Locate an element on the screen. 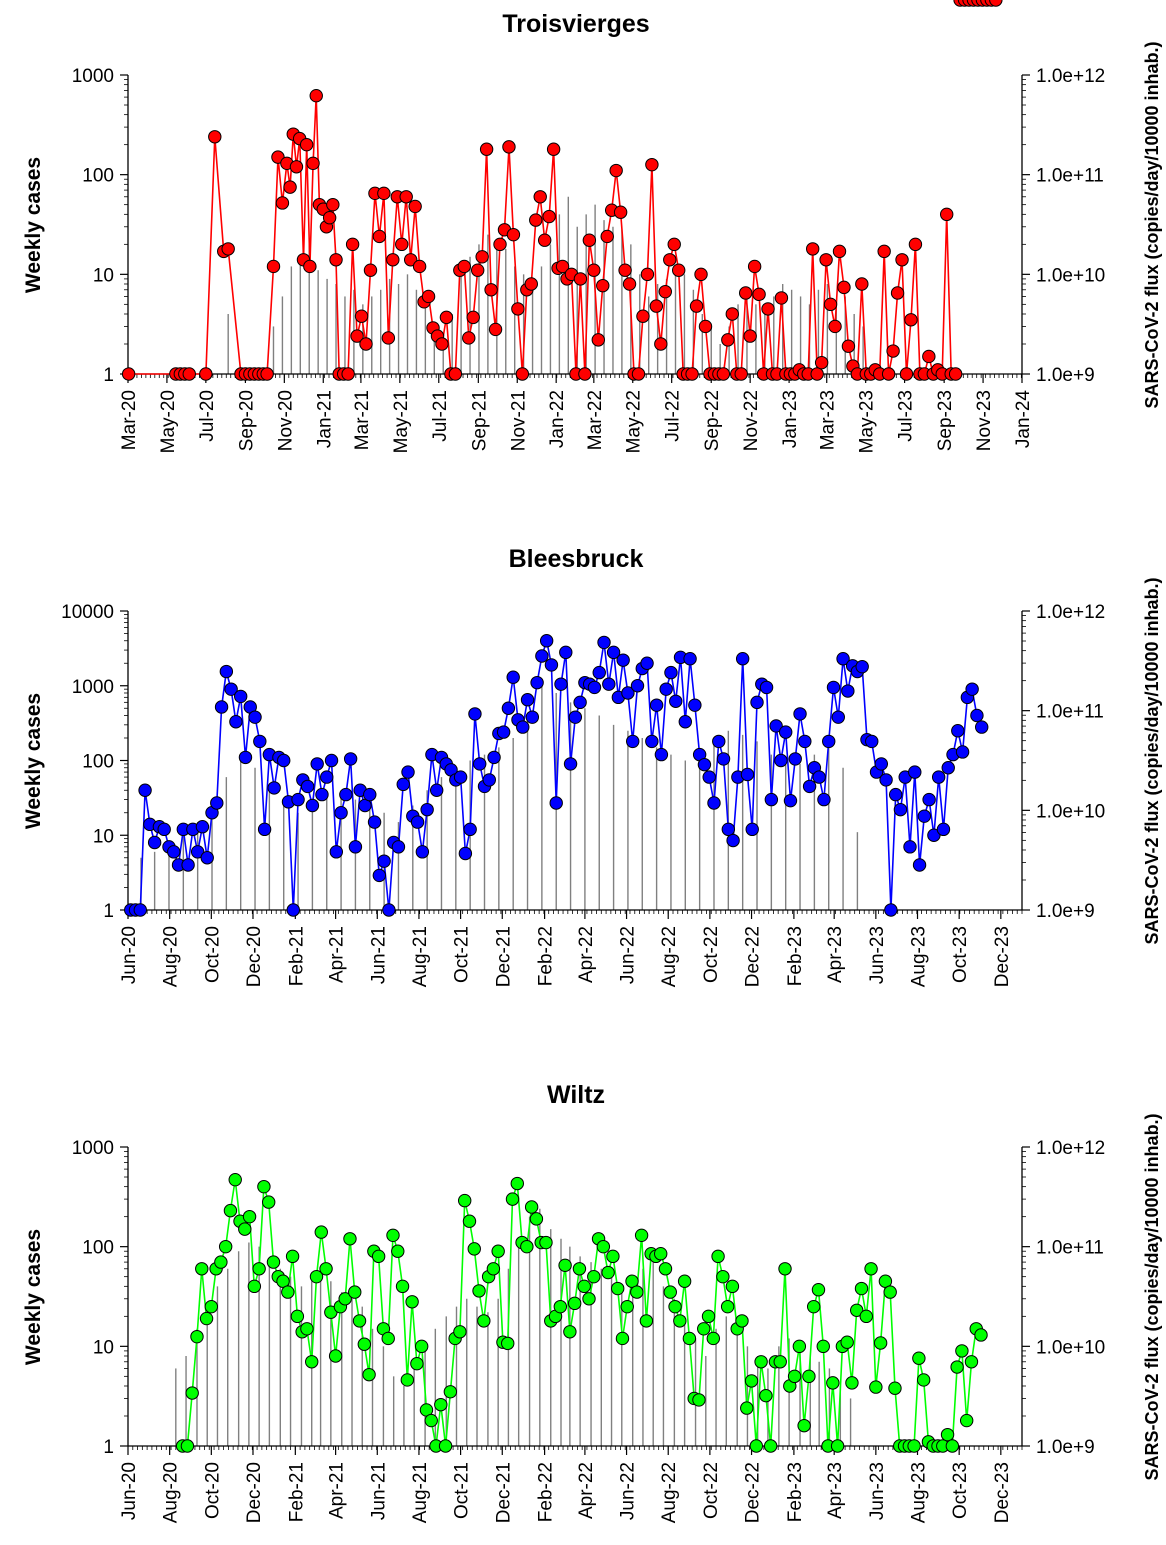  y2-tick-label: 1.0e+10 is located at coordinates (1070, 1347).